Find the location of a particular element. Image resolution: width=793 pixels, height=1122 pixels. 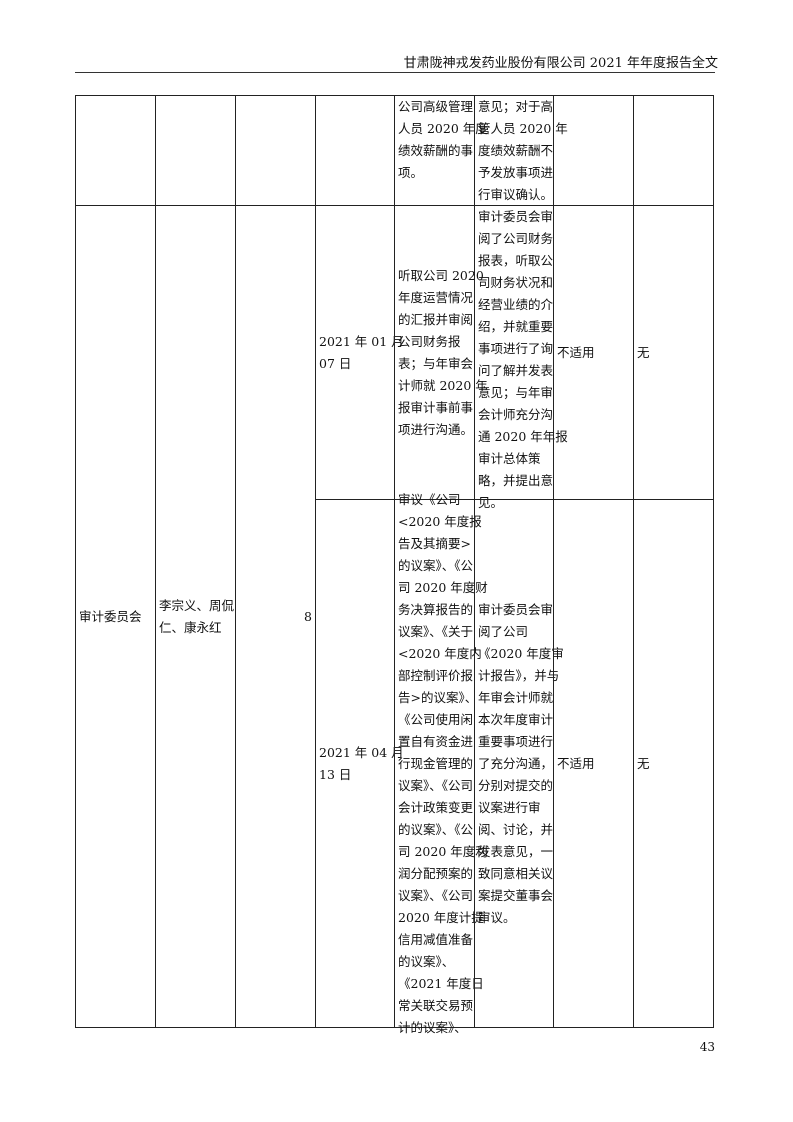

meeting-content-cell-line: 告及其摘要> is located at coordinates (434, 543).